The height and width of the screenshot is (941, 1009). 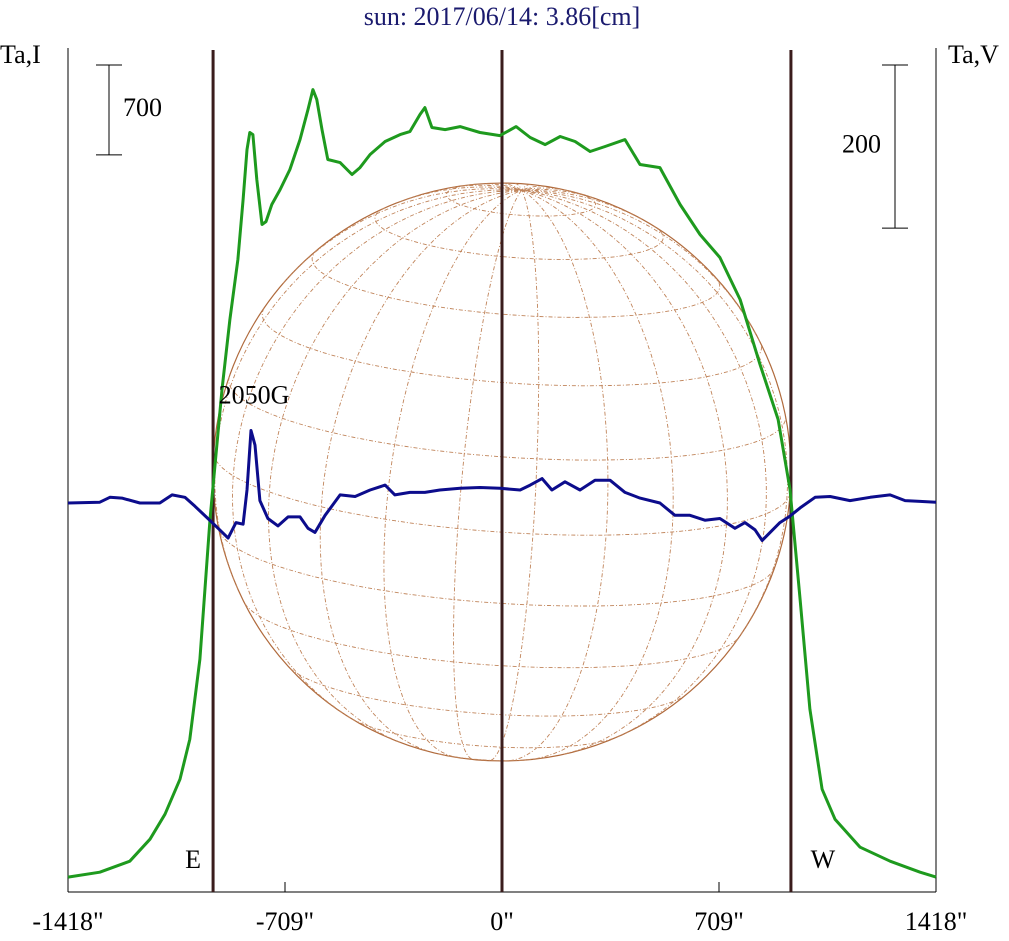 What do you see at coordinates (285, 921) in the screenshot?
I see `x-tick-label: -709"` at bounding box center [285, 921].